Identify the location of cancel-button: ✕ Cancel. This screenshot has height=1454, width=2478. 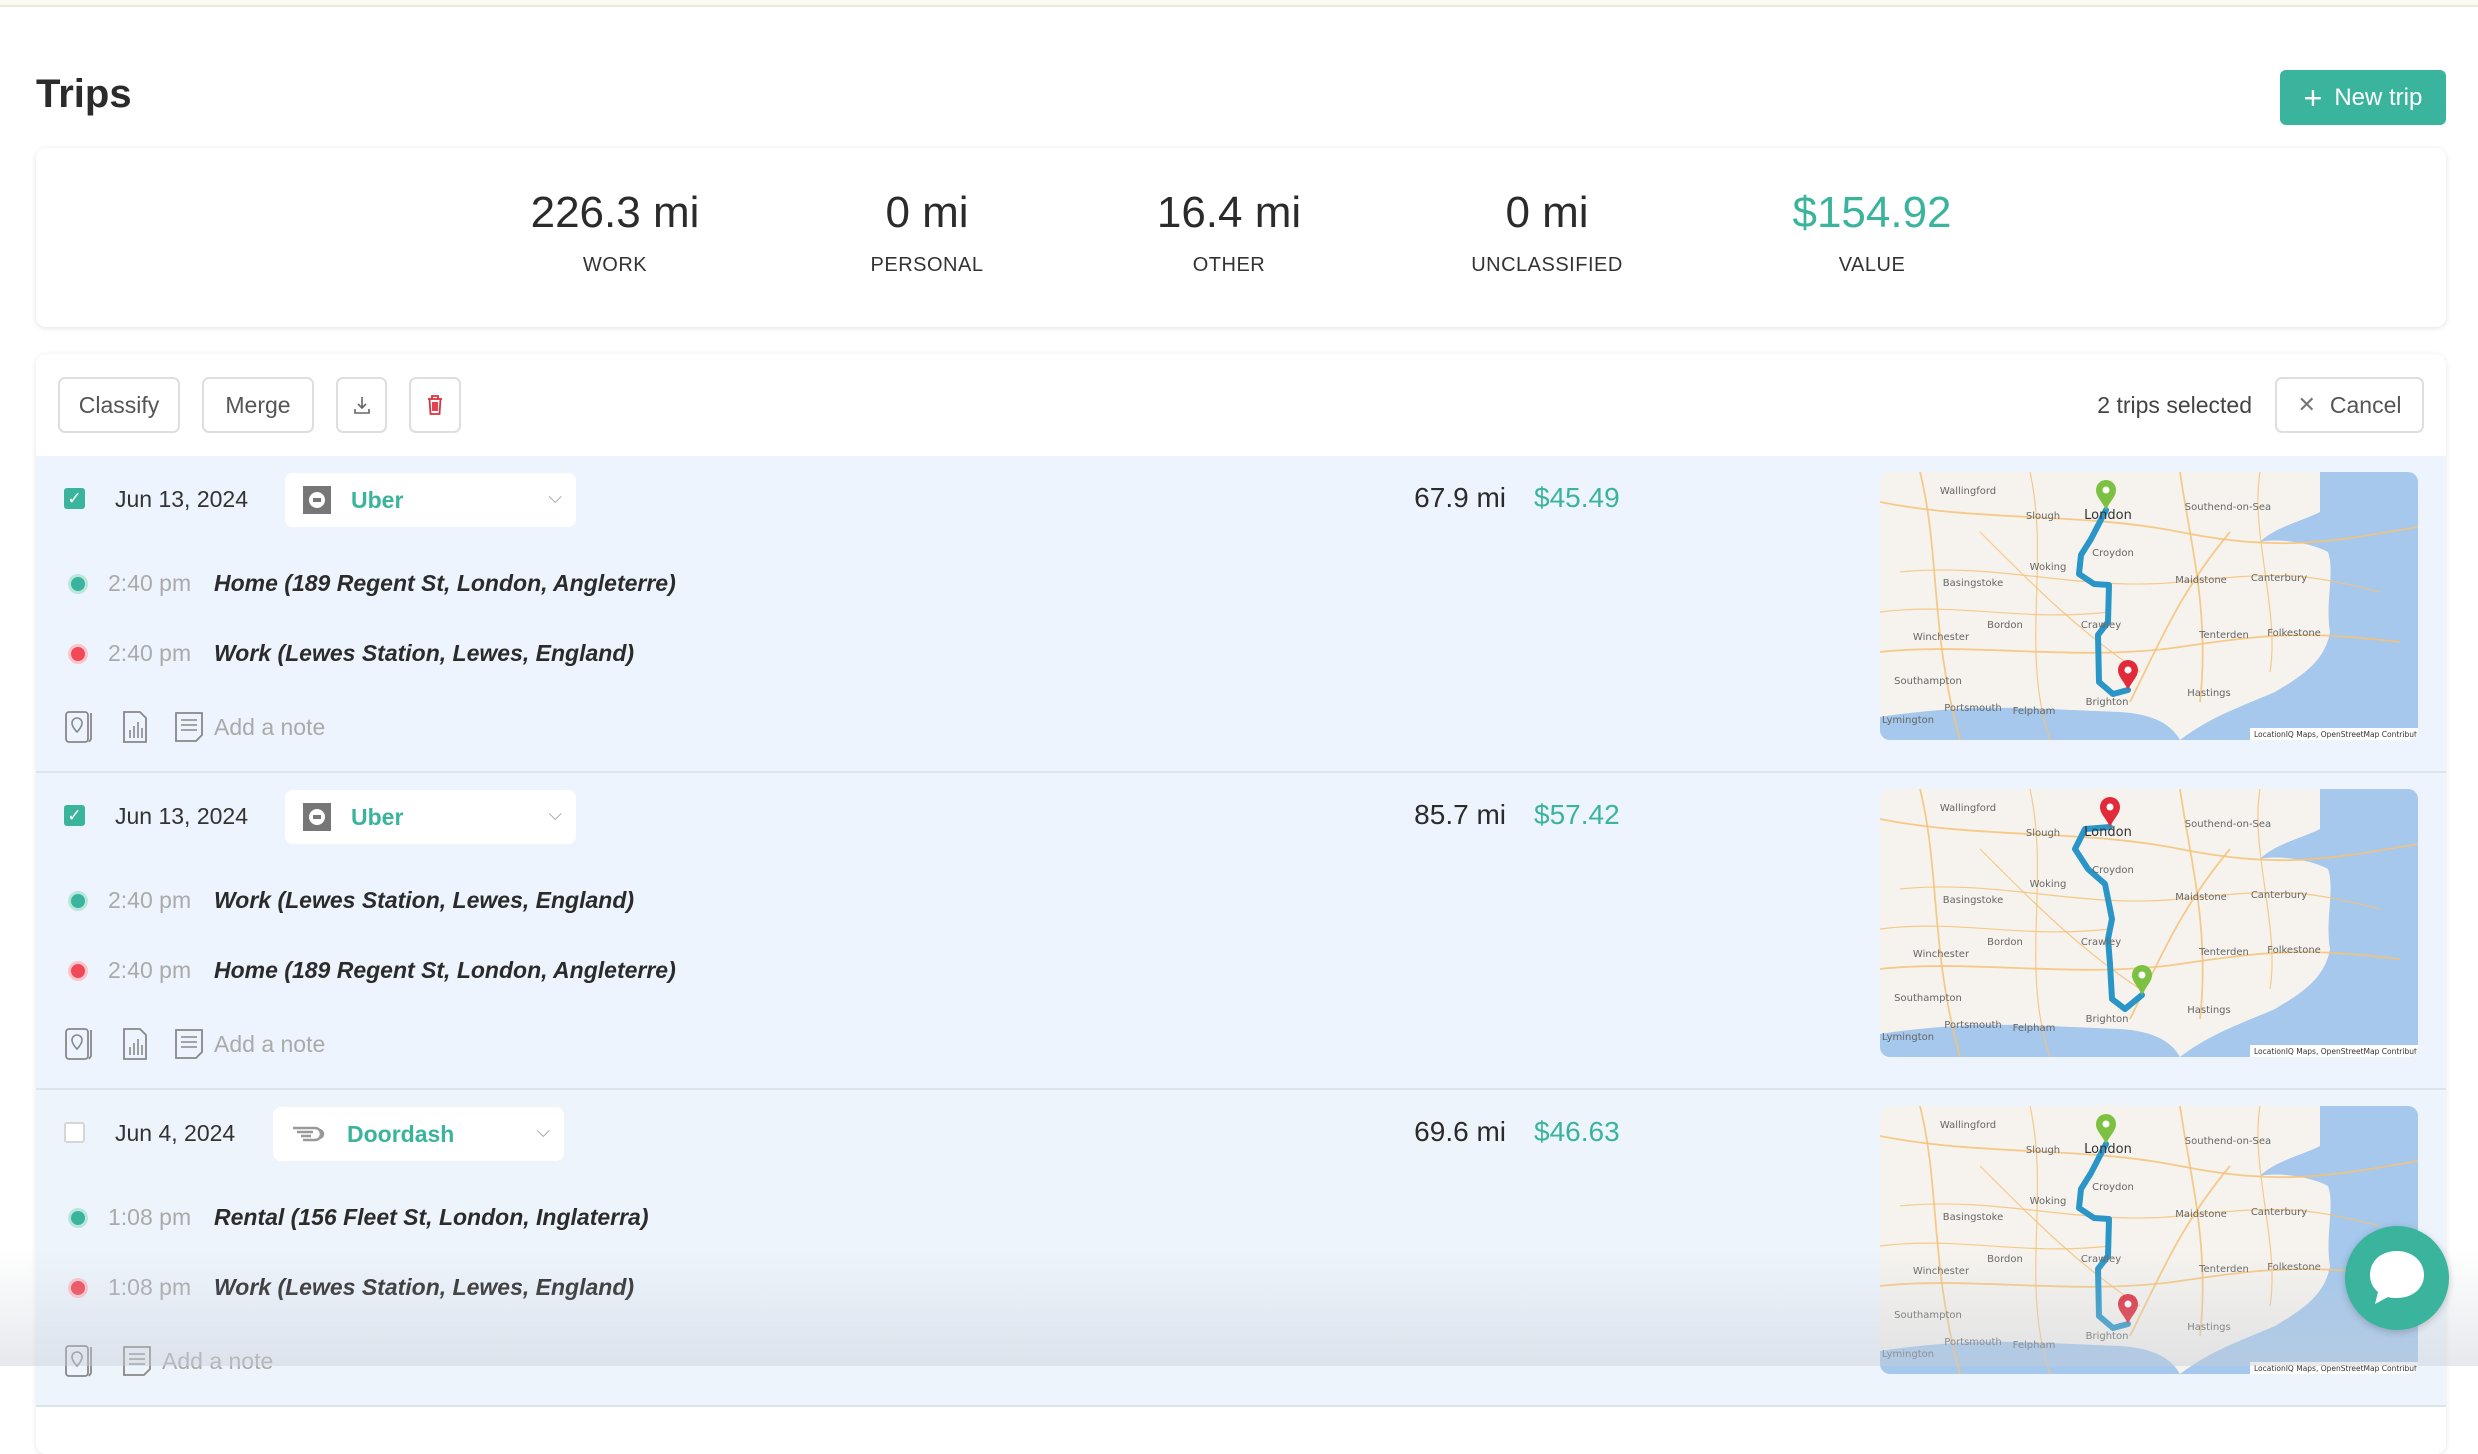
(2349, 405).